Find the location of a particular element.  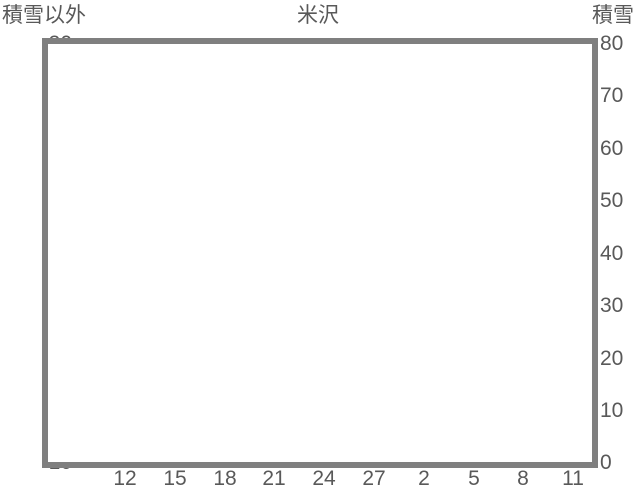

x-axis-tick-label: 2 is located at coordinates (424, 478).